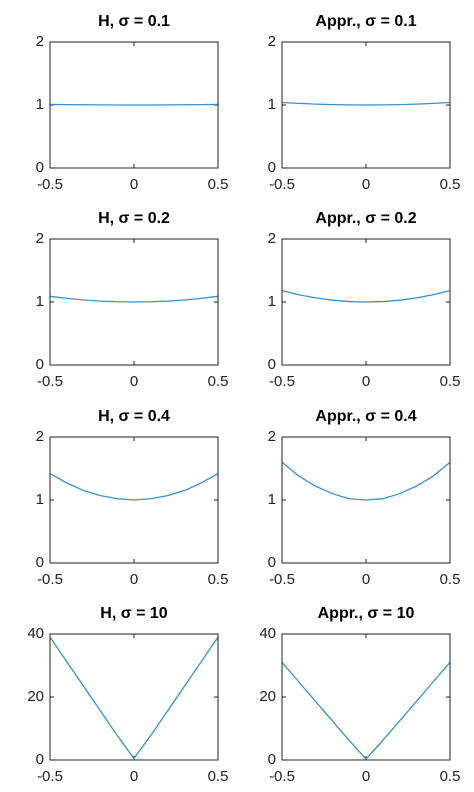 This screenshot has height=792, width=474. I want to click on subplot-title: H, σ = 0.2, so click(134, 218).